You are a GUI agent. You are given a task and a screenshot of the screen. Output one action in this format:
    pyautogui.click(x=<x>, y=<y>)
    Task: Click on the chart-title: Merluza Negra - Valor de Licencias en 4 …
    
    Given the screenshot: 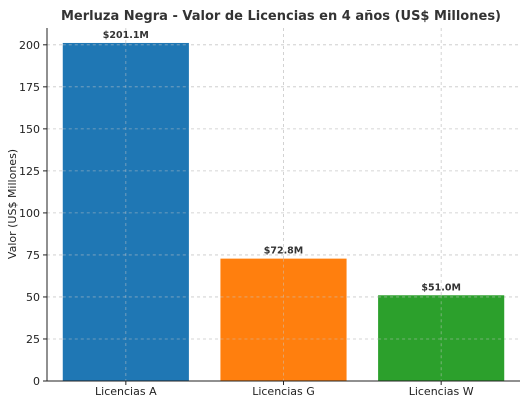 What is the action you would take?
    pyautogui.click(x=281, y=16)
    